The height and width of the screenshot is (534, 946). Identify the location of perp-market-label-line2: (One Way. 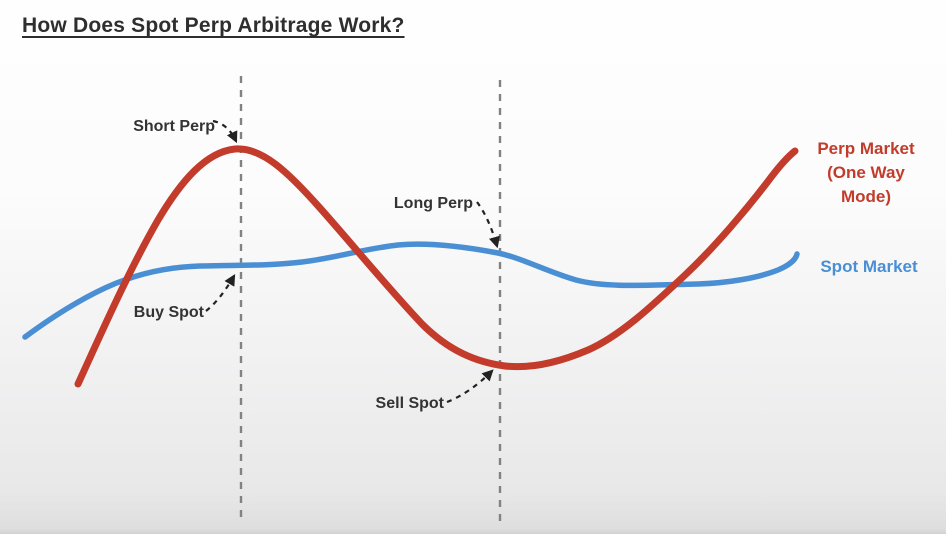
(866, 172).